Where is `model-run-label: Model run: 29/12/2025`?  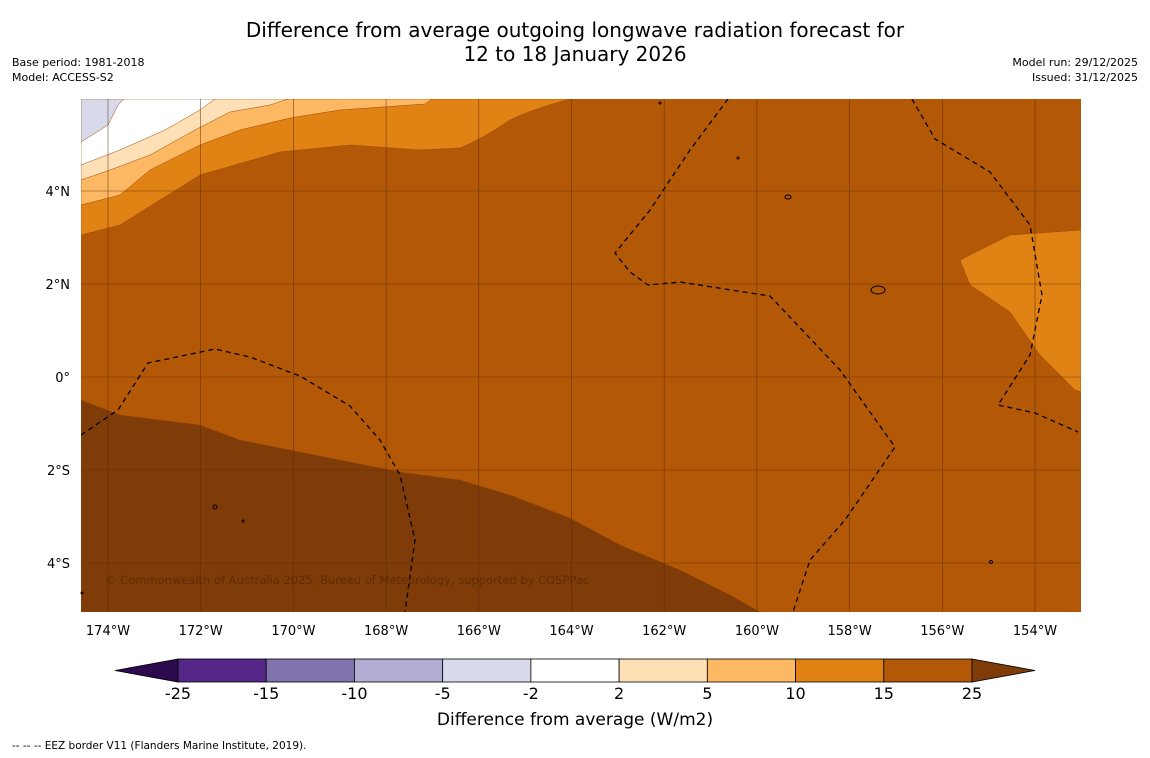 model-run-label: Model run: 29/12/2025 is located at coordinates (1075, 62).